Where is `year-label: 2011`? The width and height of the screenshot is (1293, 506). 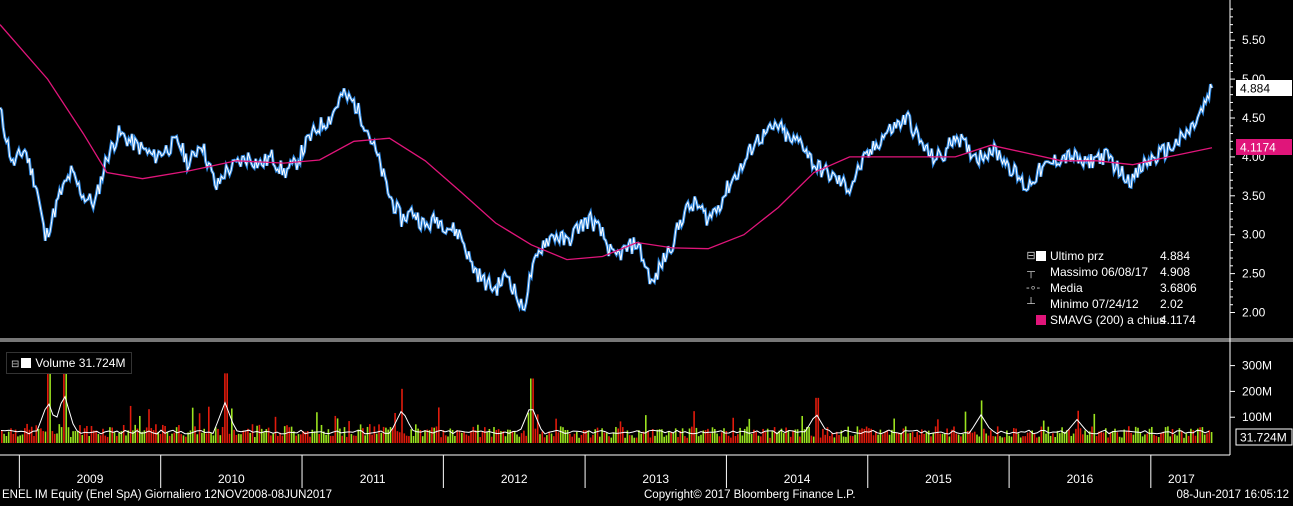 year-label: 2011 is located at coordinates (373, 479).